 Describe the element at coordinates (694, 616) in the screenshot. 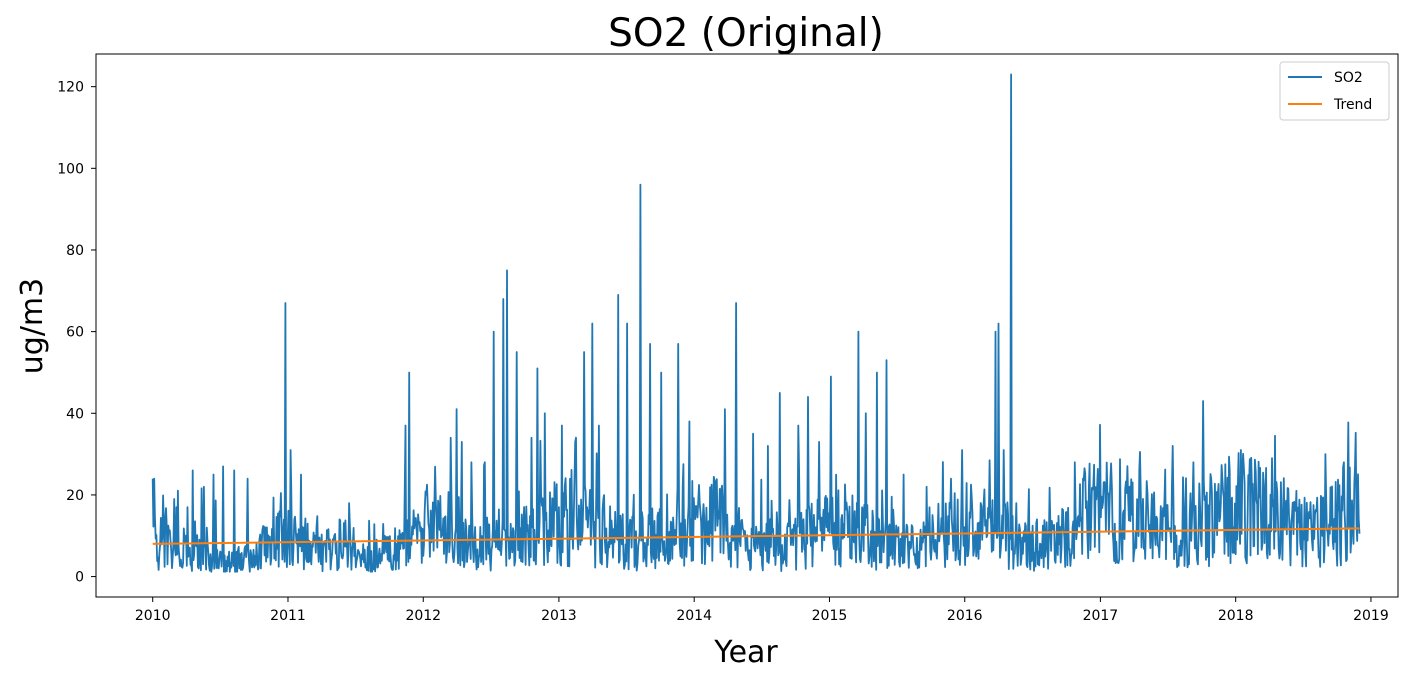

I see `x-tick-label: 2014` at that location.